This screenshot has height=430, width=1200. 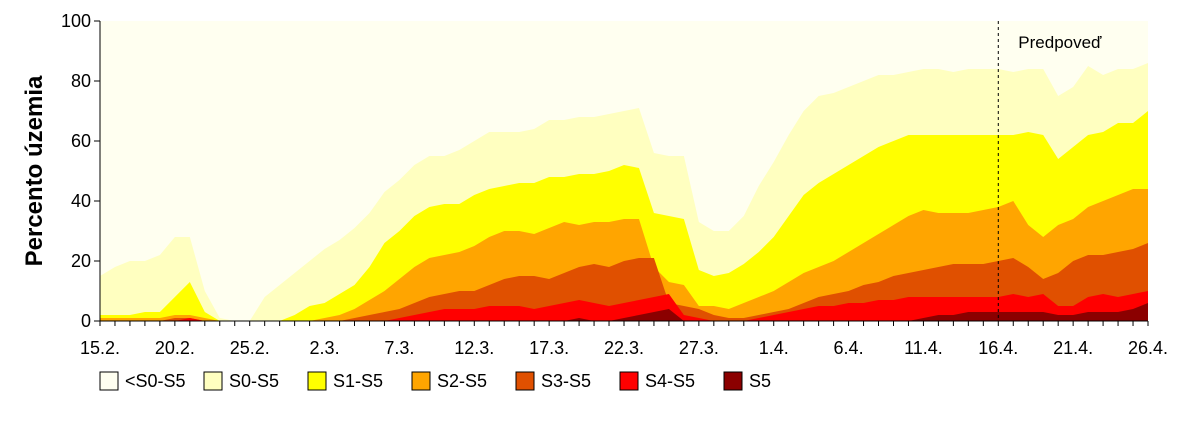 What do you see at coordinates (155, 381) in the screenshot?
I see `legend-label-0: <S0-S5` at bounding box center [155, 381].